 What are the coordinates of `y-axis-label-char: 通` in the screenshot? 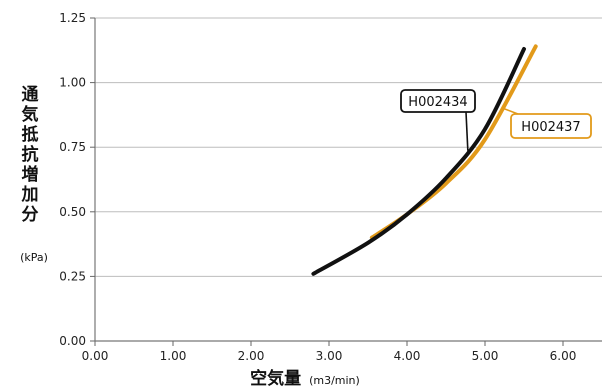 It's located at (30, 95).